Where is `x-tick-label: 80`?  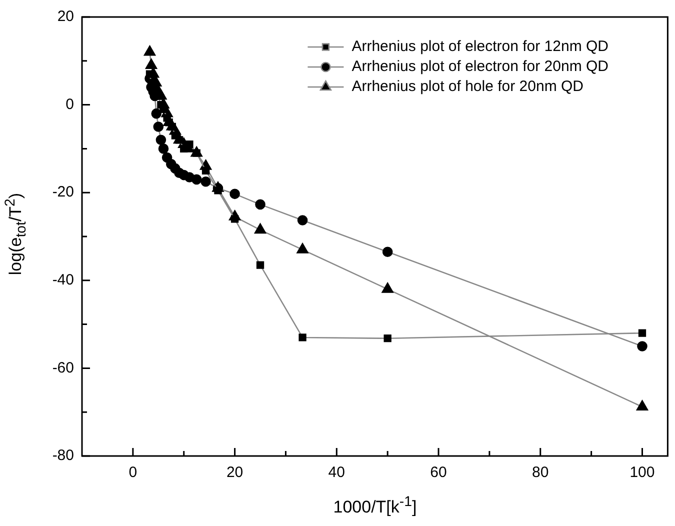
x-tick-label: 80 is located at coordinates (540, 473).